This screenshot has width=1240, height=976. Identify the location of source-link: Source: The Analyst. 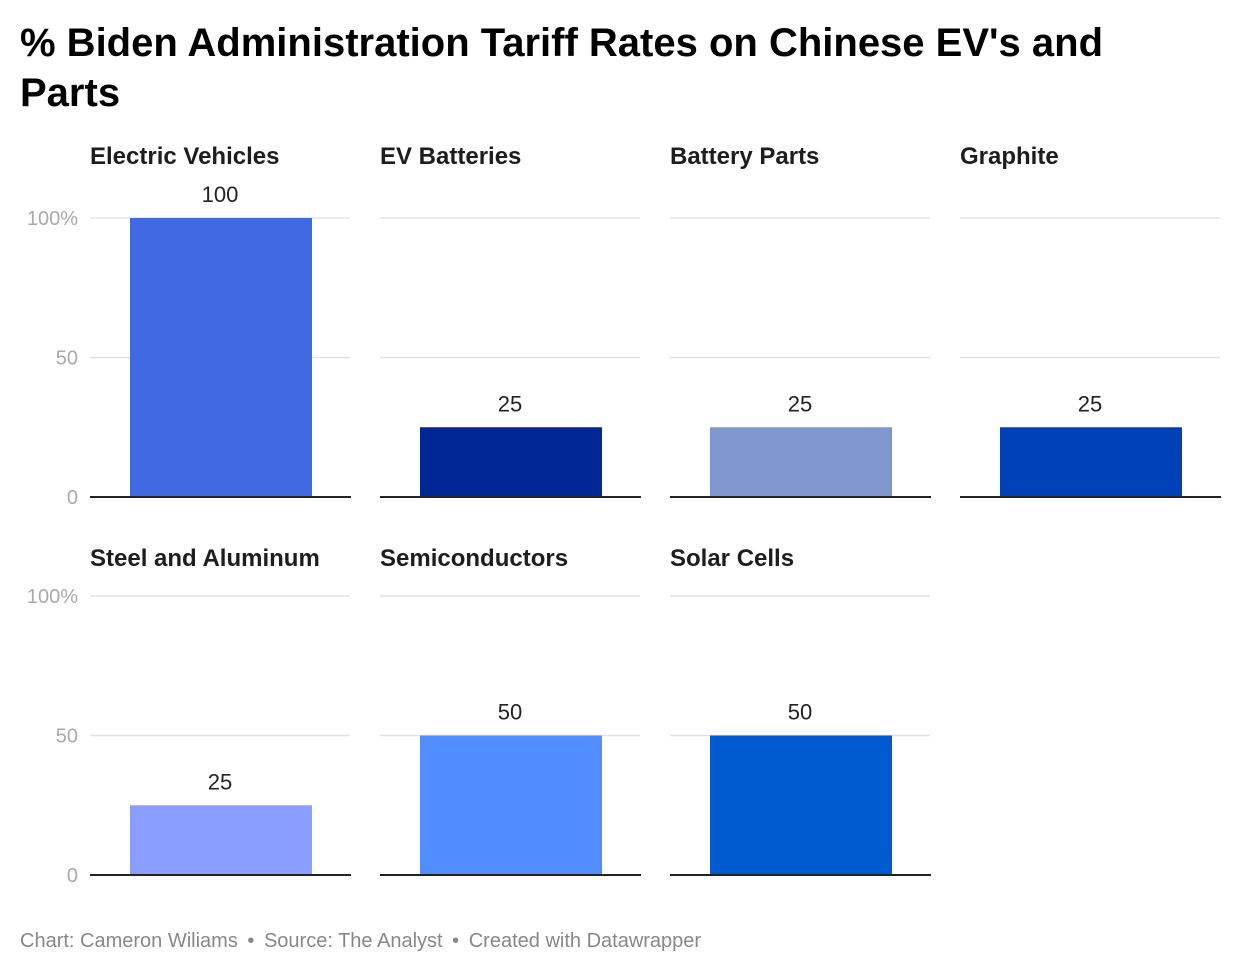
(353, 941).